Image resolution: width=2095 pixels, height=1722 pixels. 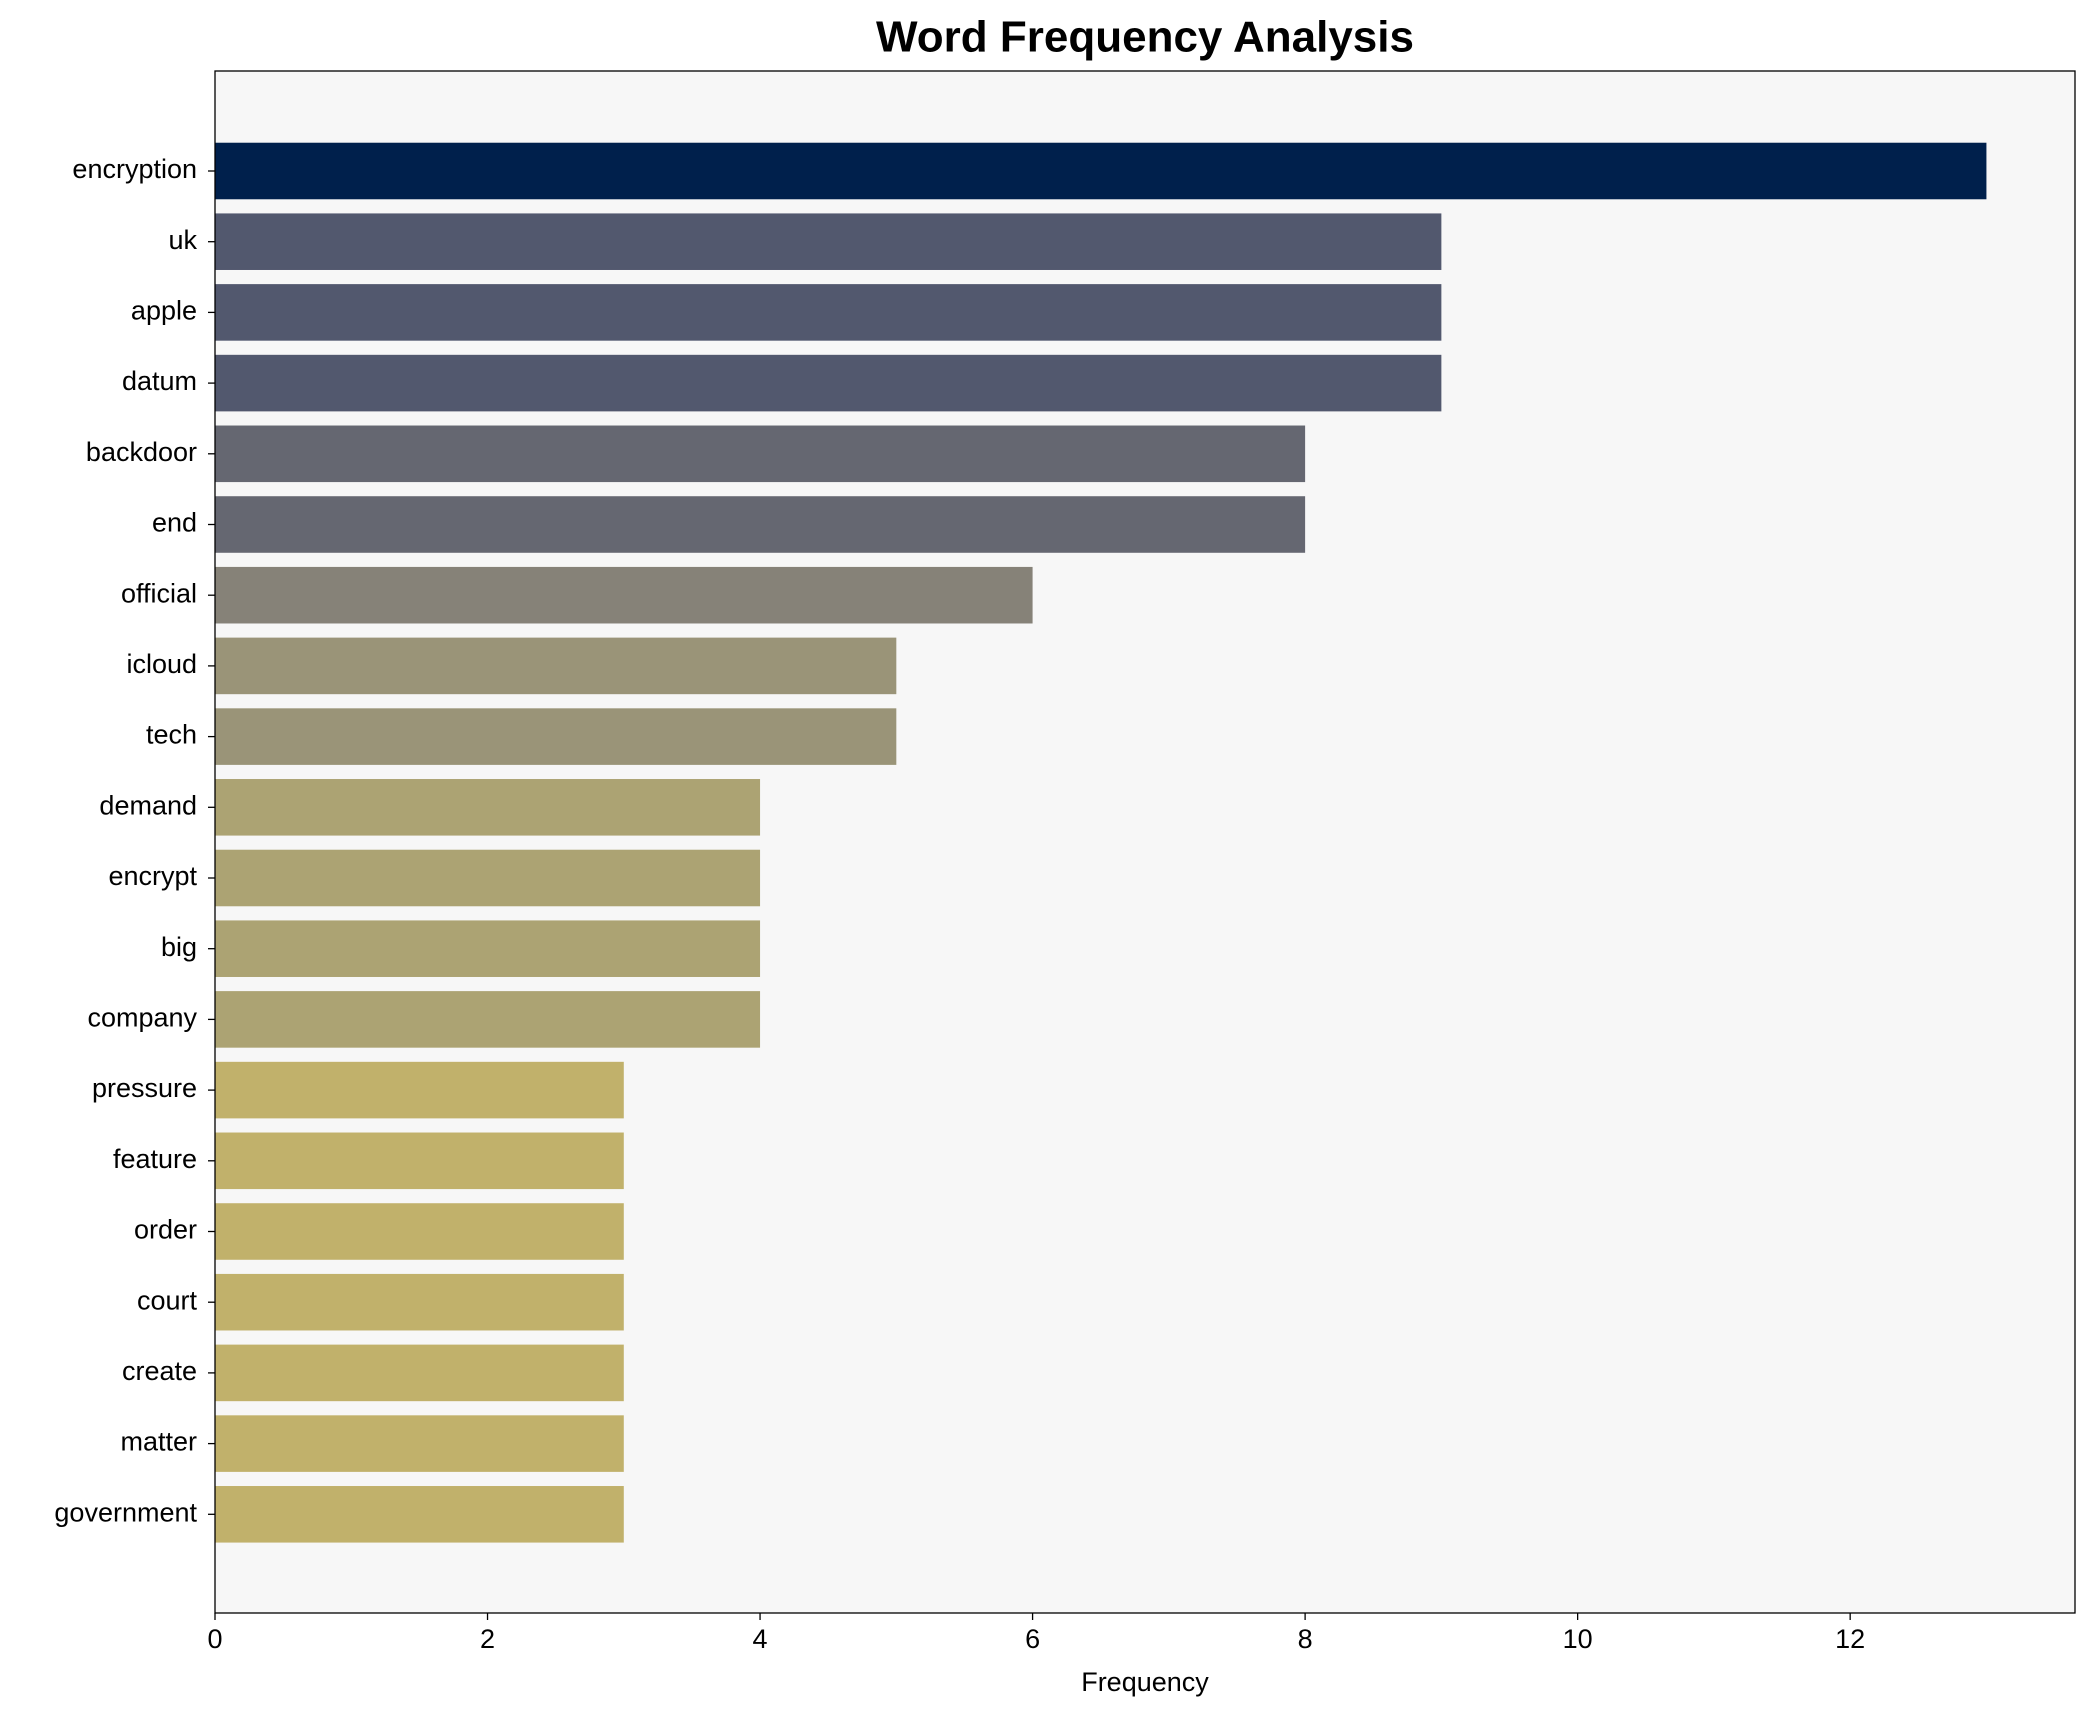 I want to click on y-tick-label: create, so click(x=159, y=1371).